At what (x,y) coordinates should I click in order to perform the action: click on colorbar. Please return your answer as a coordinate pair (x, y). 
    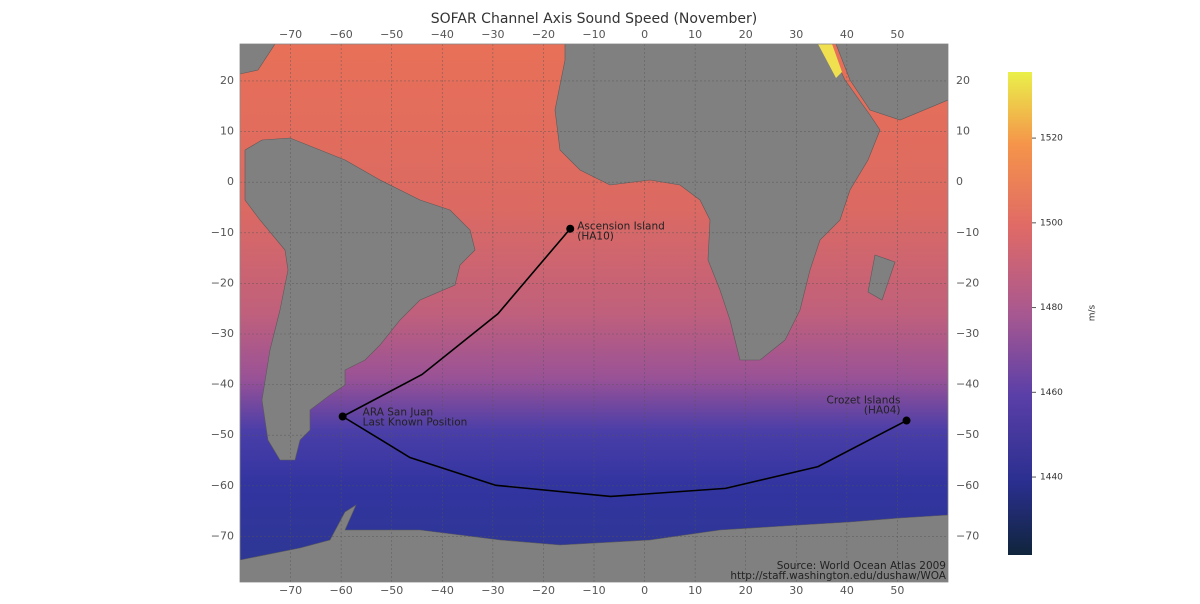
    Looking at the image, I should click on (1020, 313).